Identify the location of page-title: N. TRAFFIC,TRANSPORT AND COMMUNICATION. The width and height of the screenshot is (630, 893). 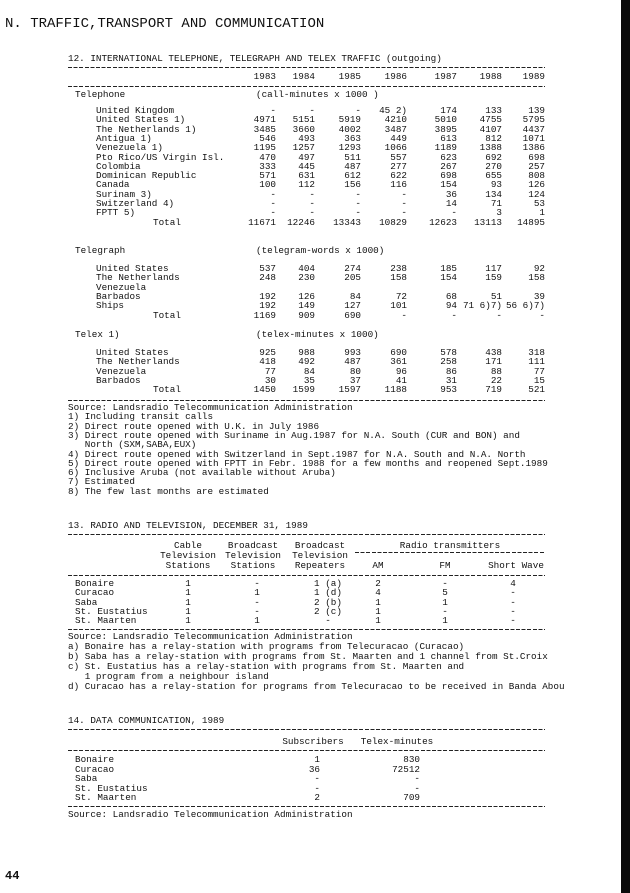
(165, 24).